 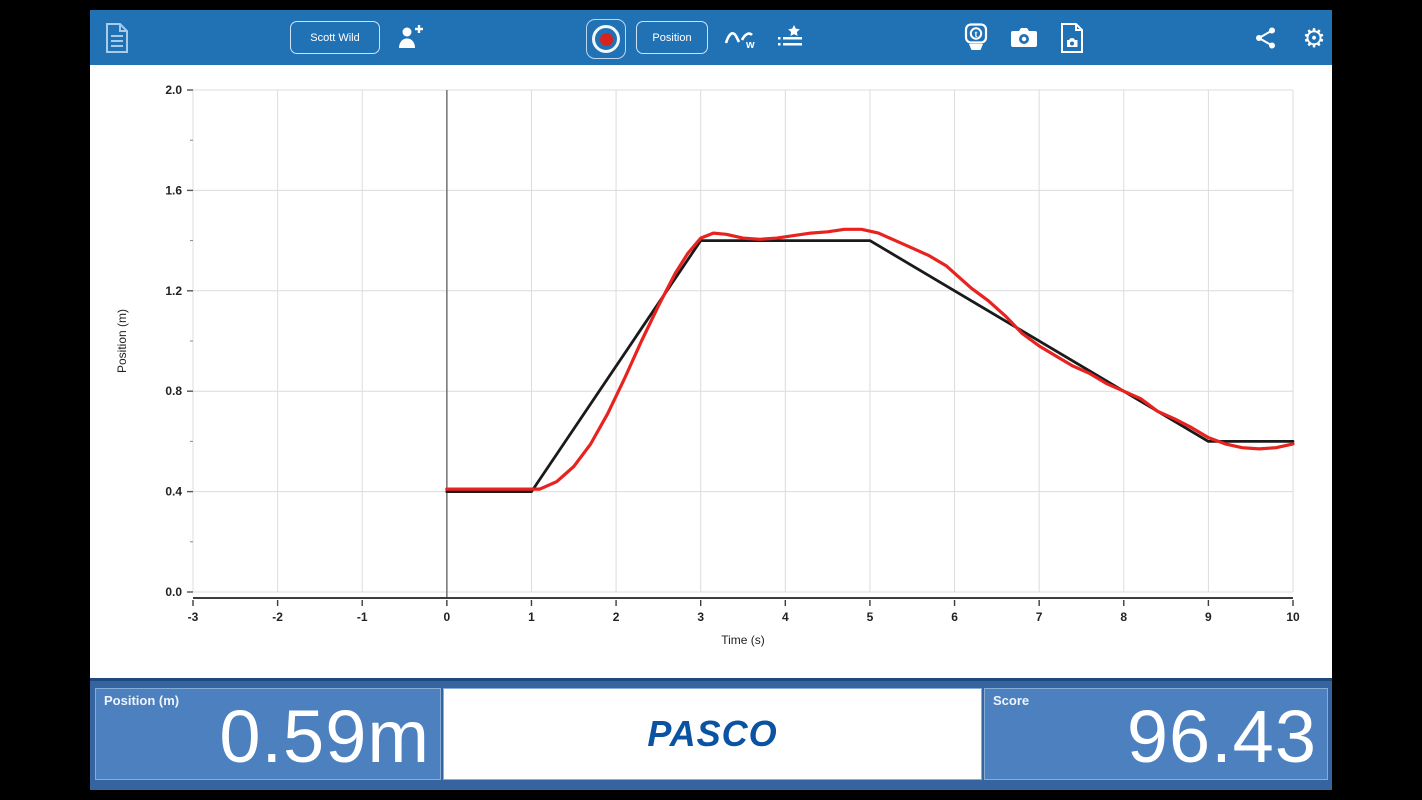 What do you see at coordinates (173, 592) in the screenshot?
I see `svg-text: 0.0` at bounding box center [173, 592].